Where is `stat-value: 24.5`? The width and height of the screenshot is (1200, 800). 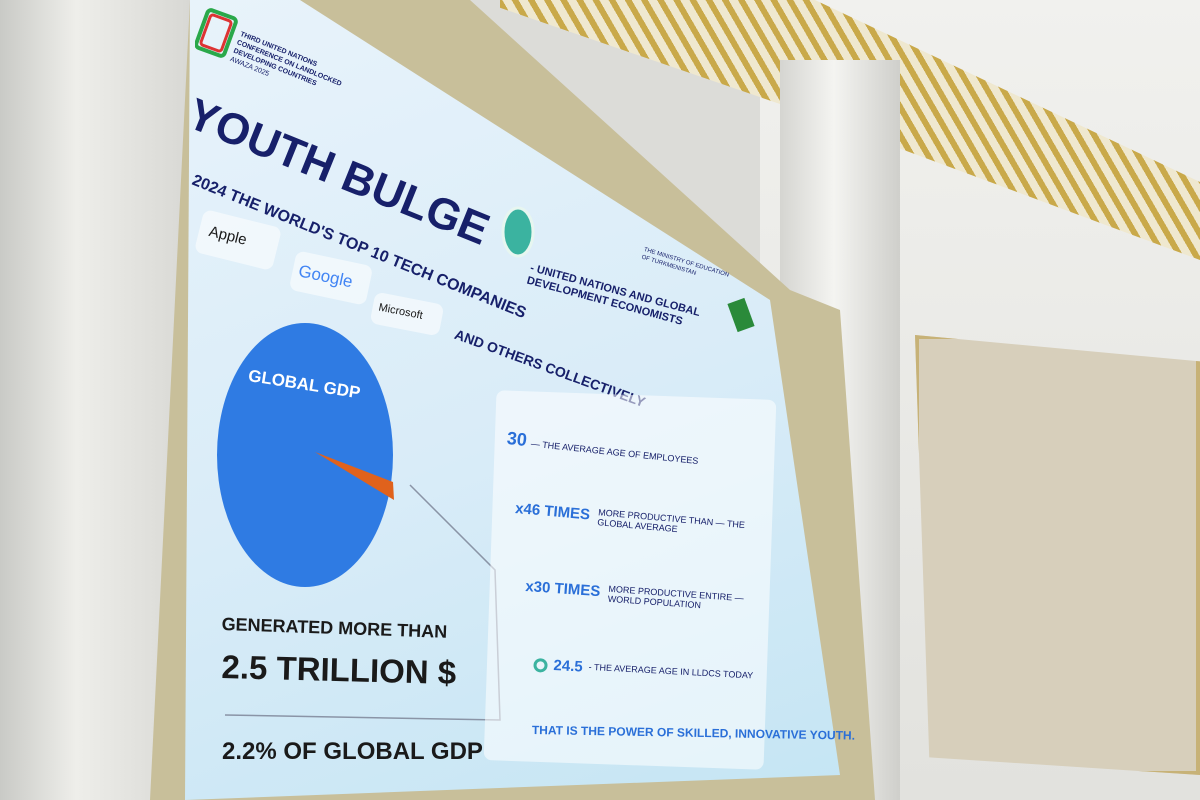
stat-value: 24.5 is located at coordinates (568, 666).